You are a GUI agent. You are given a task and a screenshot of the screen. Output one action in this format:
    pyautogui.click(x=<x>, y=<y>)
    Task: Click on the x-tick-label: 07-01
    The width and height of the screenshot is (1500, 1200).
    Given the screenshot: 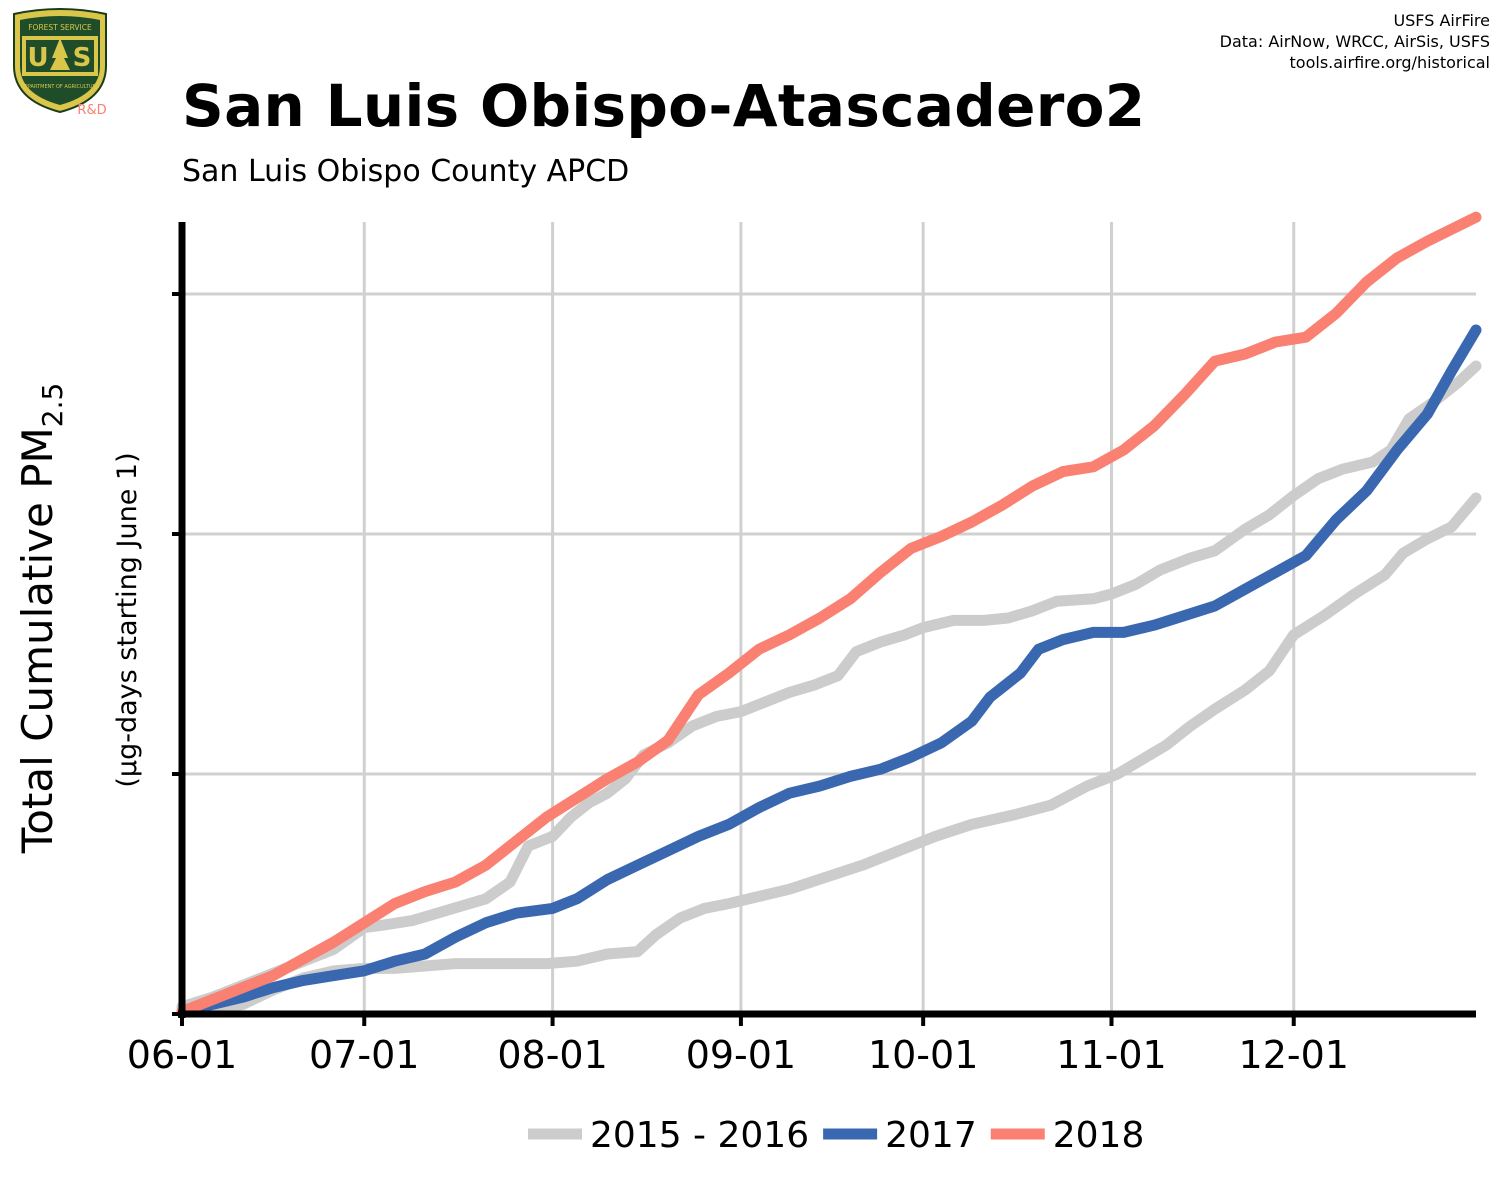 What is the action you would take?
    pyautogui.click(x=364, y=1055)
    